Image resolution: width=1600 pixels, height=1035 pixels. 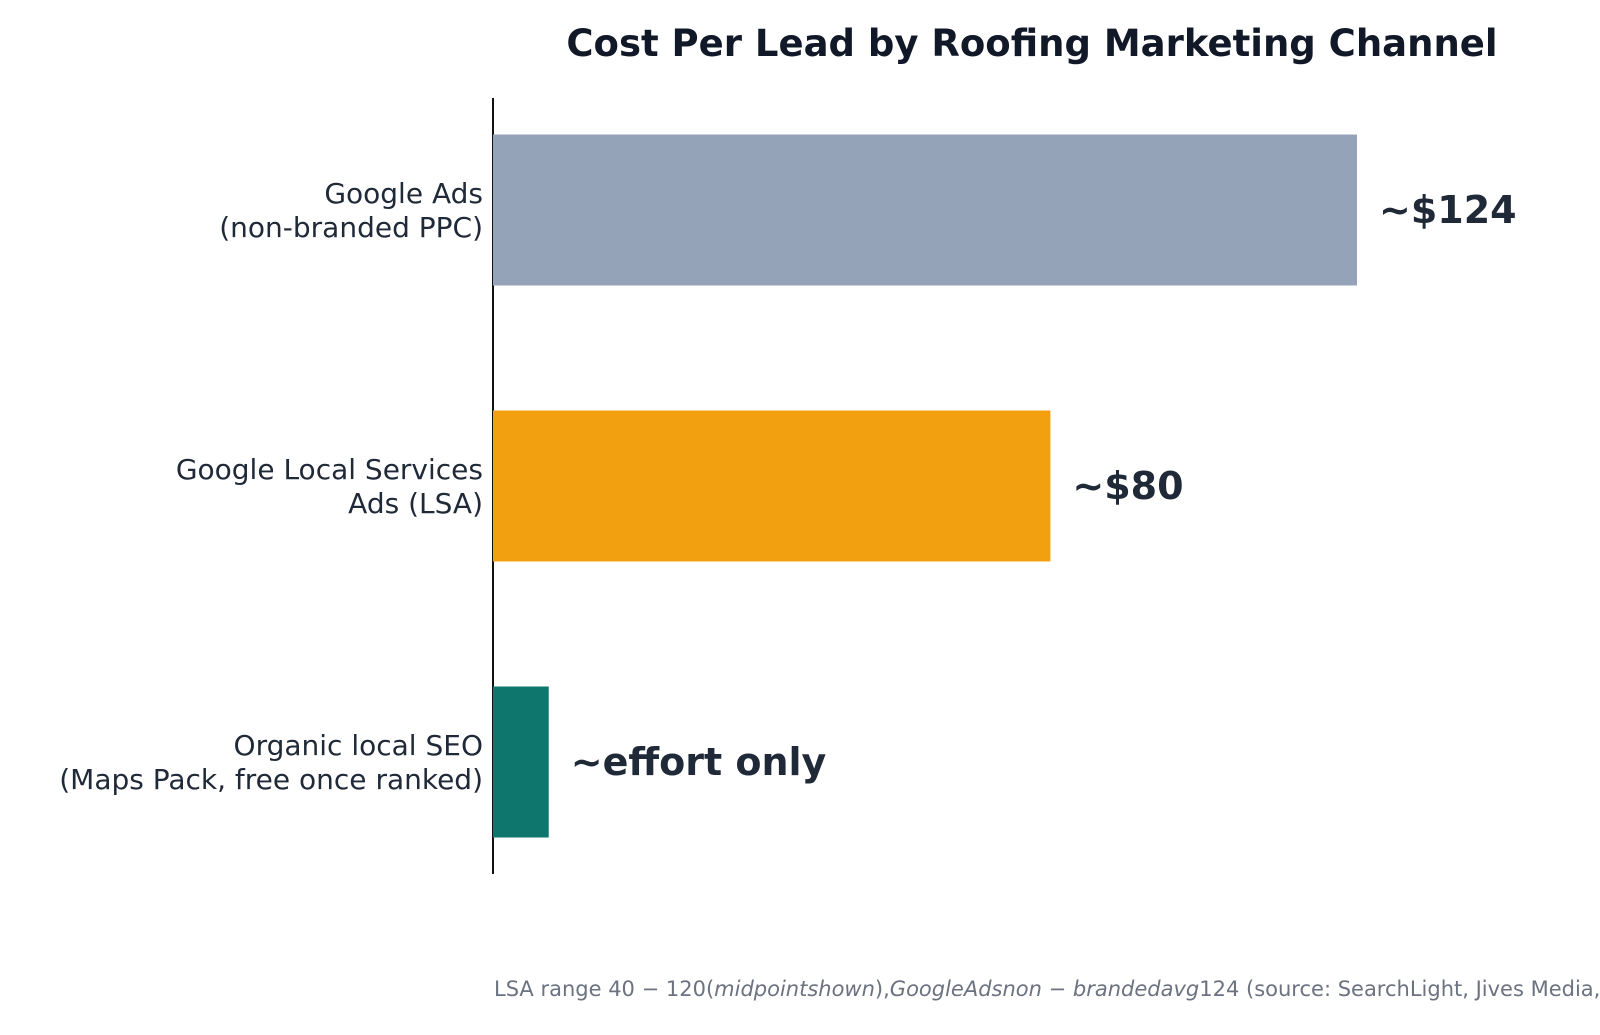 I want to click on value-label-1: ~$124, so click(x=1448, y=210).